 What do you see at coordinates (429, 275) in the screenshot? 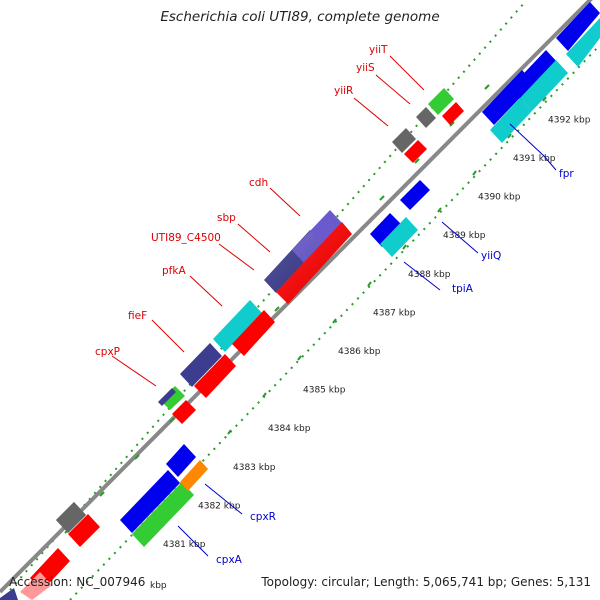
I see `tick-label: 4388 kbp` at bounding box center [429, 275].